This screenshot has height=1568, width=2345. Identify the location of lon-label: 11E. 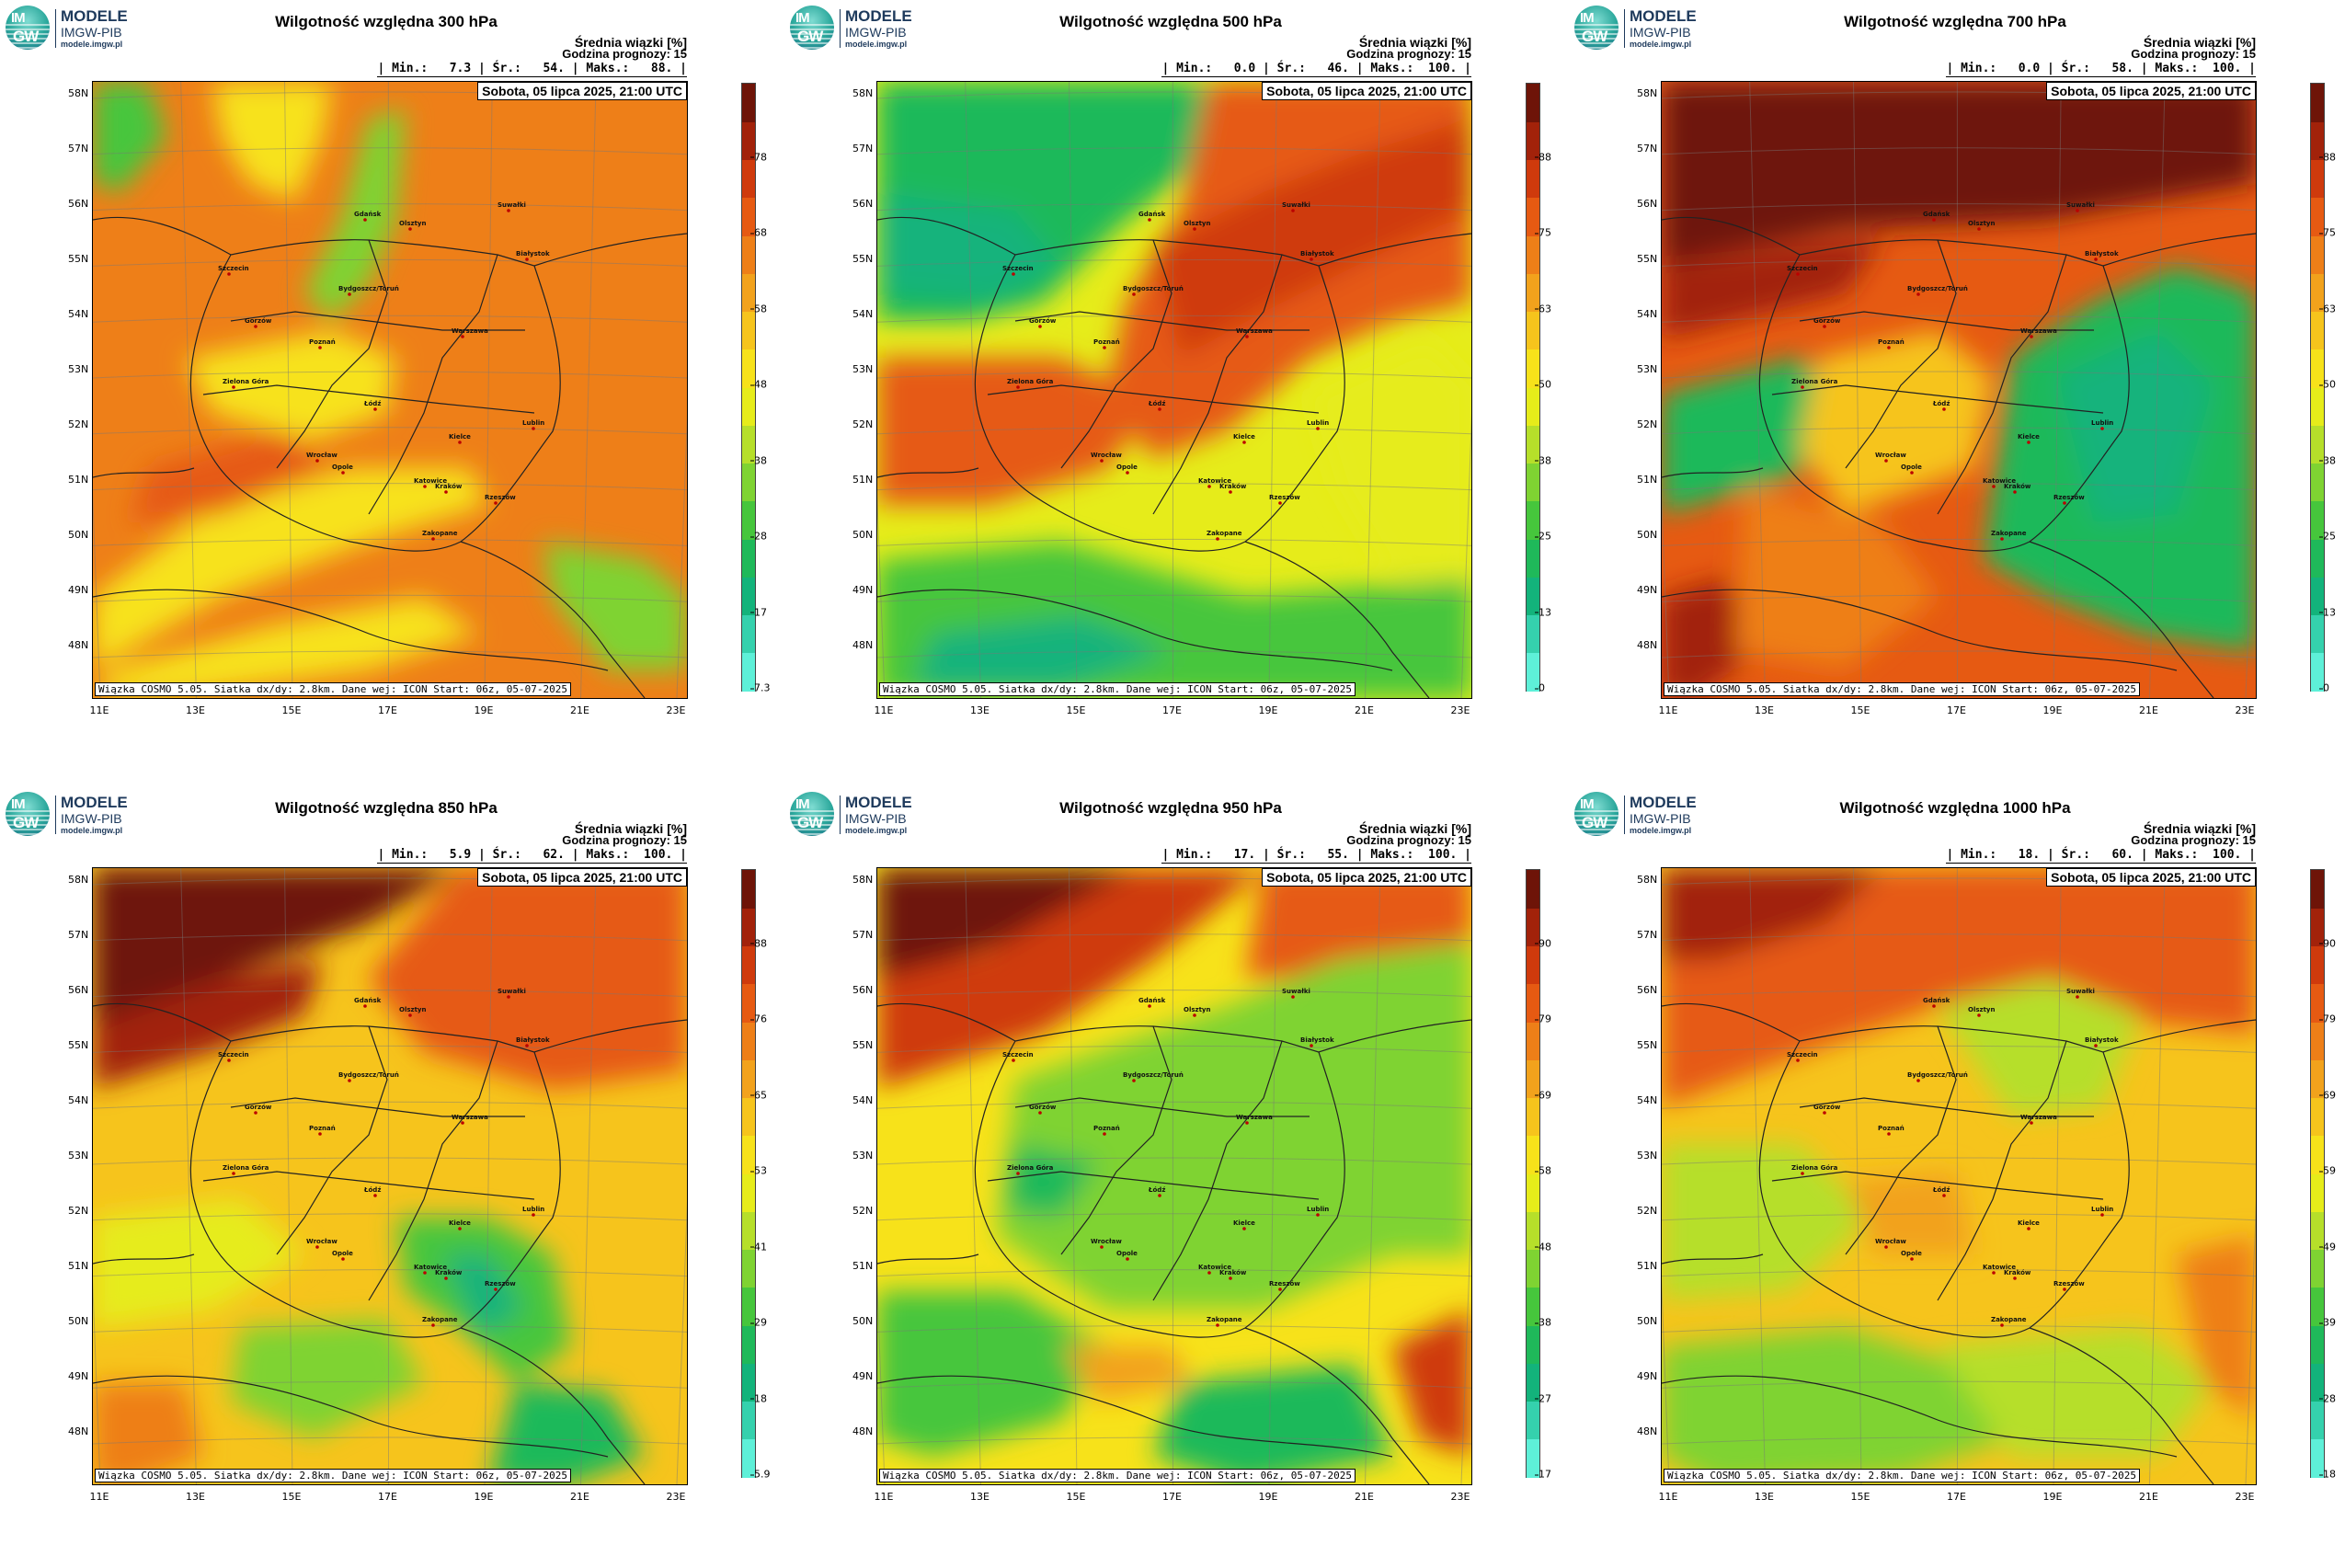
(884, 710).